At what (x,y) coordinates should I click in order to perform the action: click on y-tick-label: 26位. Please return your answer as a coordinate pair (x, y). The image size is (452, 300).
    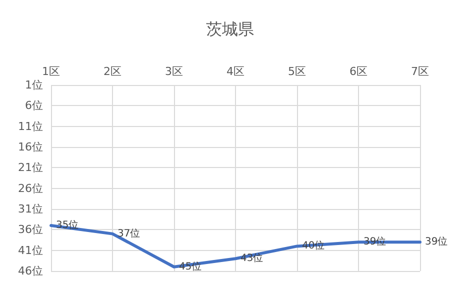
    Looking at the image, I should click on (30, 188).